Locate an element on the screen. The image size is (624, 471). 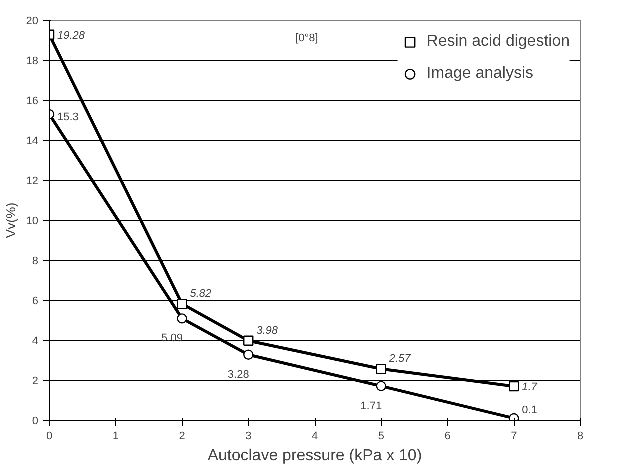
data-label: 2.57 is located at coordinates (400, 359).